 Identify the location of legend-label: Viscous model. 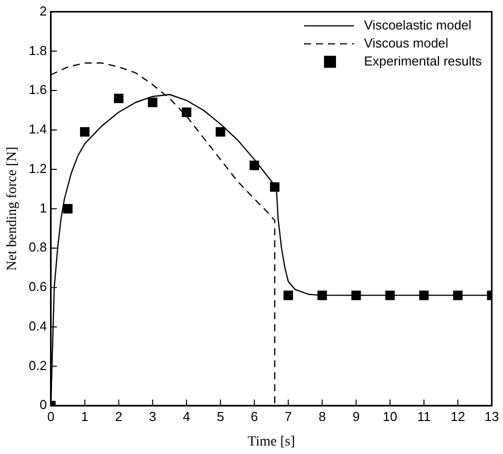
(406, 42).